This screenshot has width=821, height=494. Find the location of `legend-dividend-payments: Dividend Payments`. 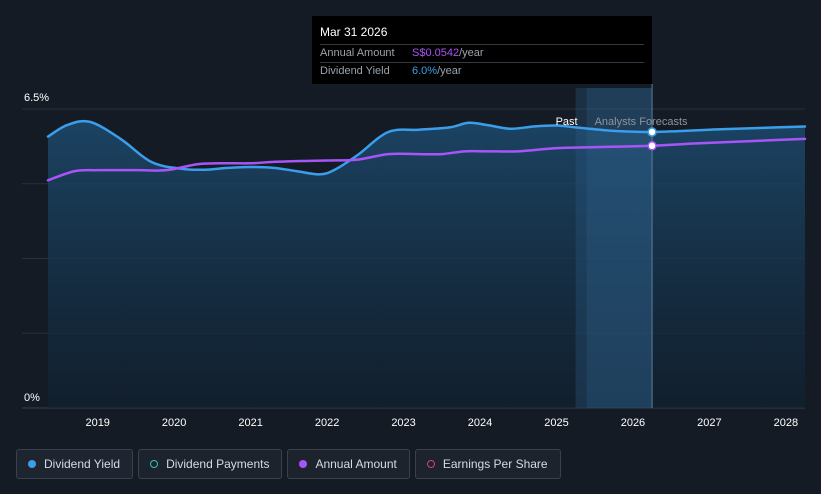

legend-dividend-payments: Dividend Payments is located at coordinates (210, 464).